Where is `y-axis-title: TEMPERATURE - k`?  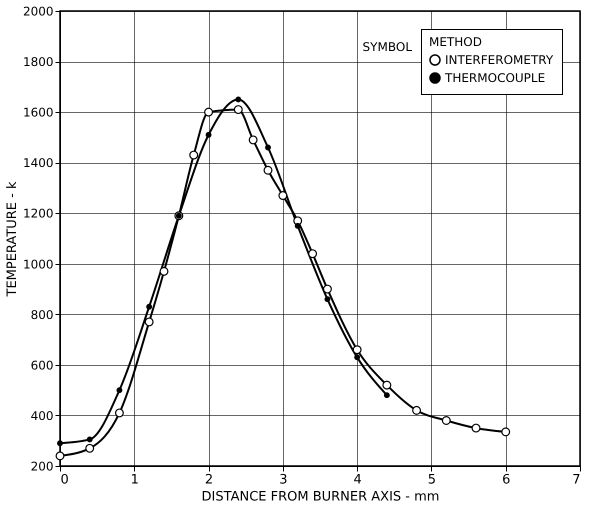 y-axis-title: TEMPERATURE - k is located at coordinates (12, 239).